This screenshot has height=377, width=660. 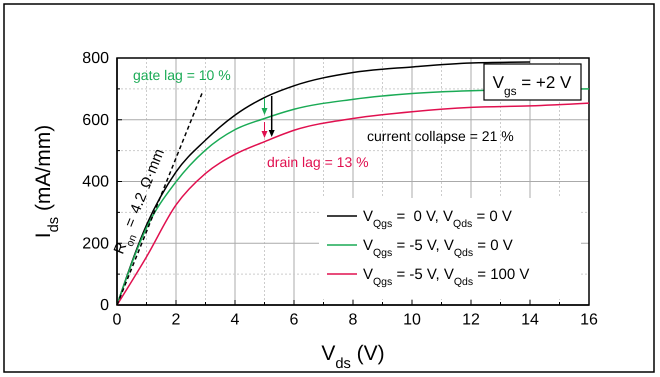 I want to click on y-tick-label: 0, so click(x=105, y=305).